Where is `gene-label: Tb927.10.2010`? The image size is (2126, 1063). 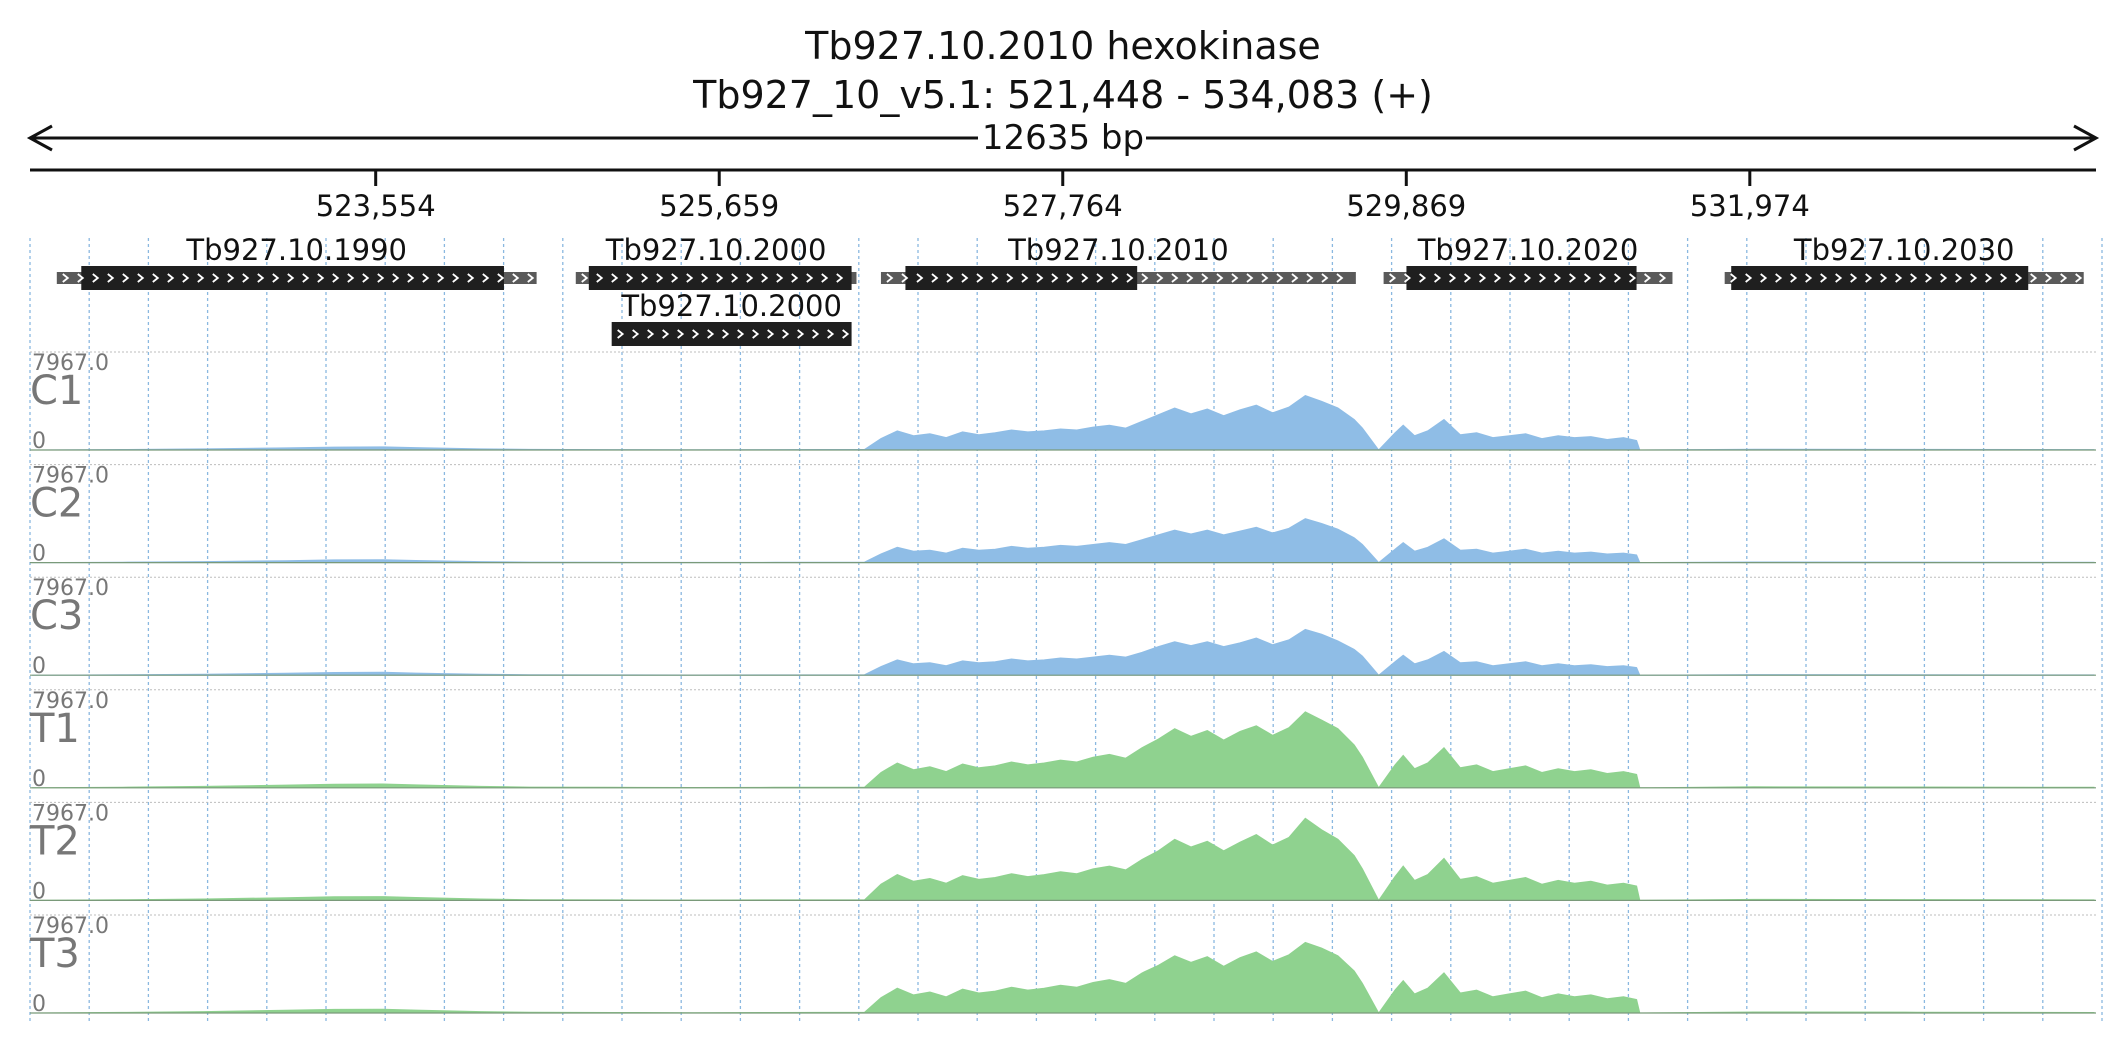
gene-label: Tb927.10.2010 is located at coordinates (1118, 250).